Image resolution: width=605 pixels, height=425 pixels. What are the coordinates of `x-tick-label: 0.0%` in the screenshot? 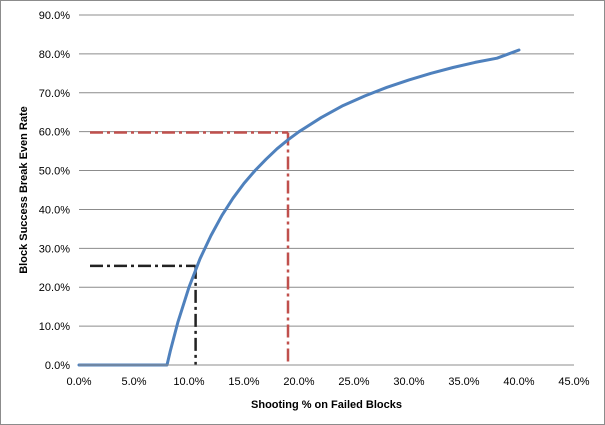 It's located at (78, 382).